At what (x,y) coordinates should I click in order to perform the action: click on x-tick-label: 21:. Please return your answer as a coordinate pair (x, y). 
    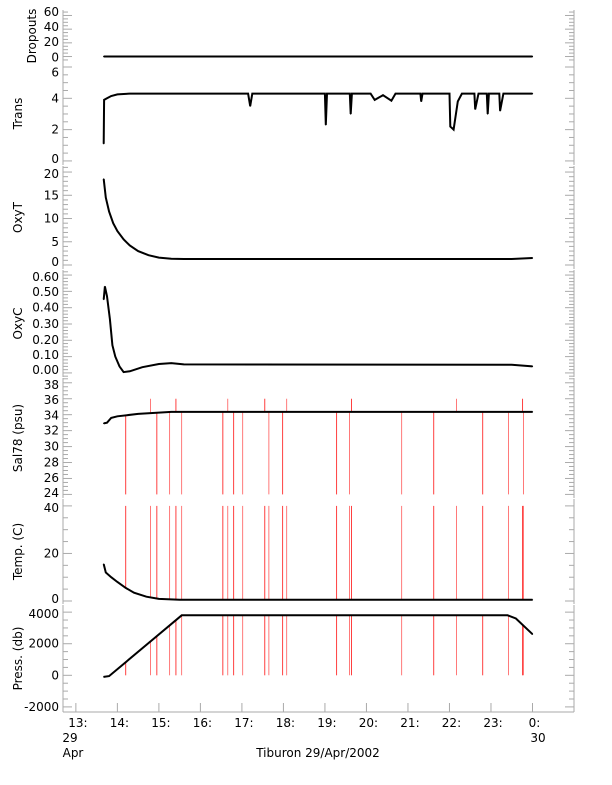
    Looking at the image, I should click on (409, 723).